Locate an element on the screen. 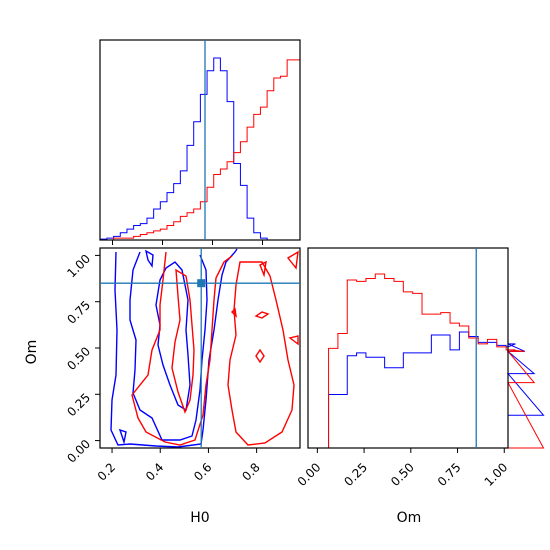 Image resolution: width=550 pixels, height=550 pixels. contour-blue-island-a is located at coordinates (149, 259).